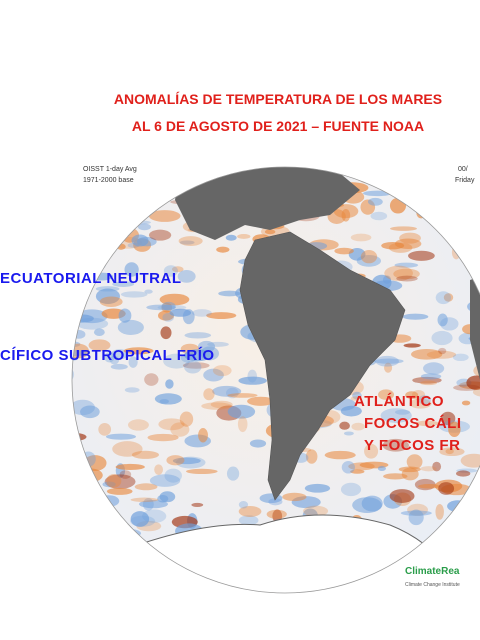 Image resolution: width=480 pixels, height=640 pixels. Describe the element at coordinates (432, 585) in the screenshot. I see `logo-subtitle: Climate Change Institute` at that location.